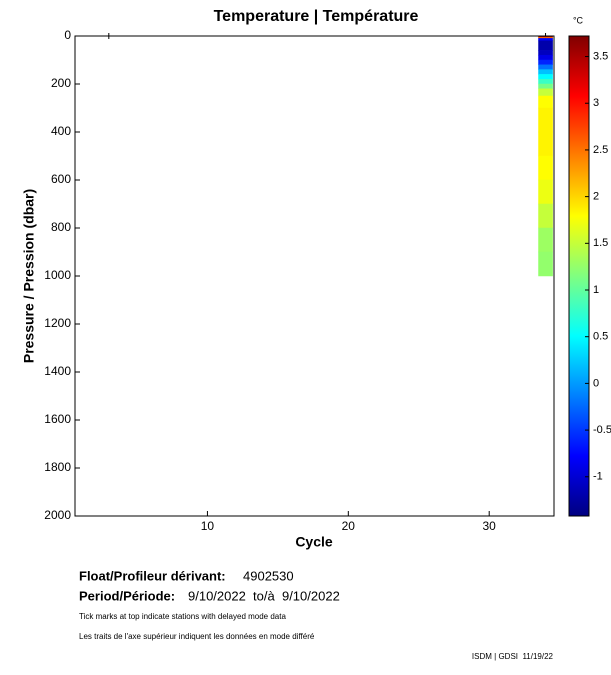 The width and height of the screenshot is (611, 675). Describe the element at coordinates (61, 227) in the screenshot. I see `y-tick-label: 800` at that location.